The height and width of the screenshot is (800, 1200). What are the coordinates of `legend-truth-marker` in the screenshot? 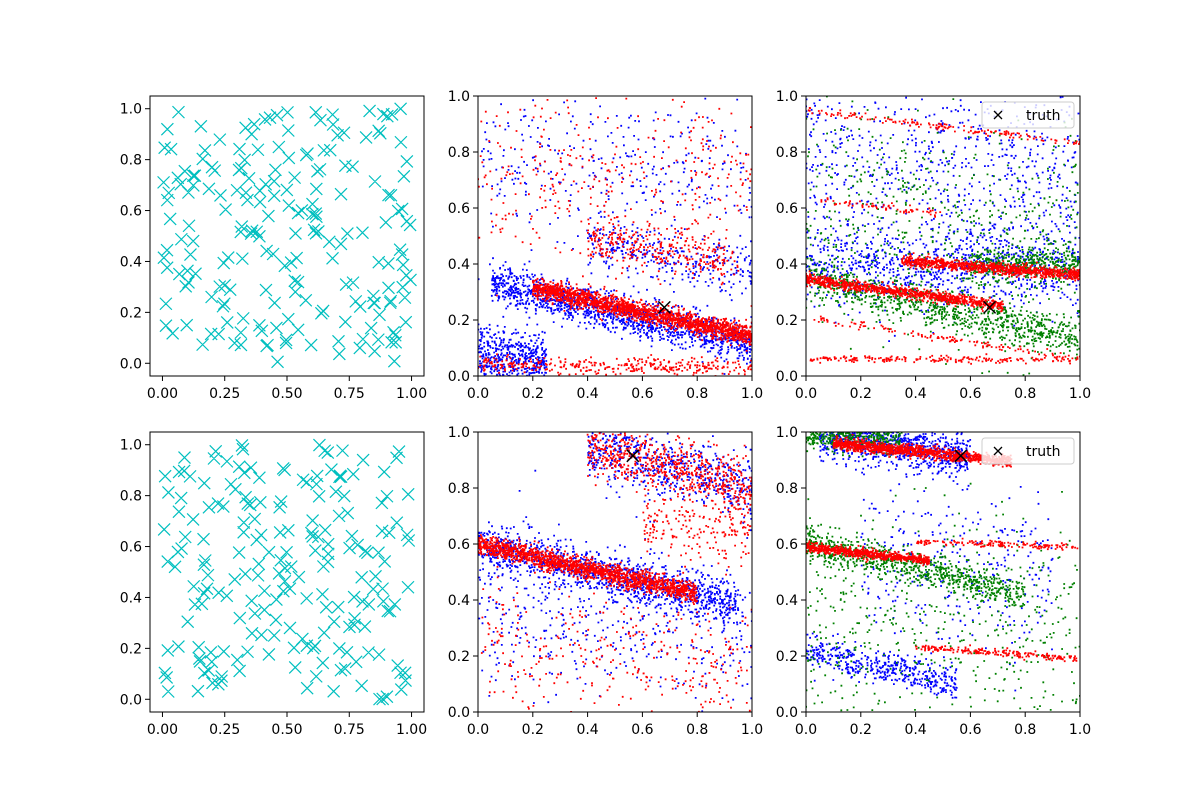 It's located at (998, 115).